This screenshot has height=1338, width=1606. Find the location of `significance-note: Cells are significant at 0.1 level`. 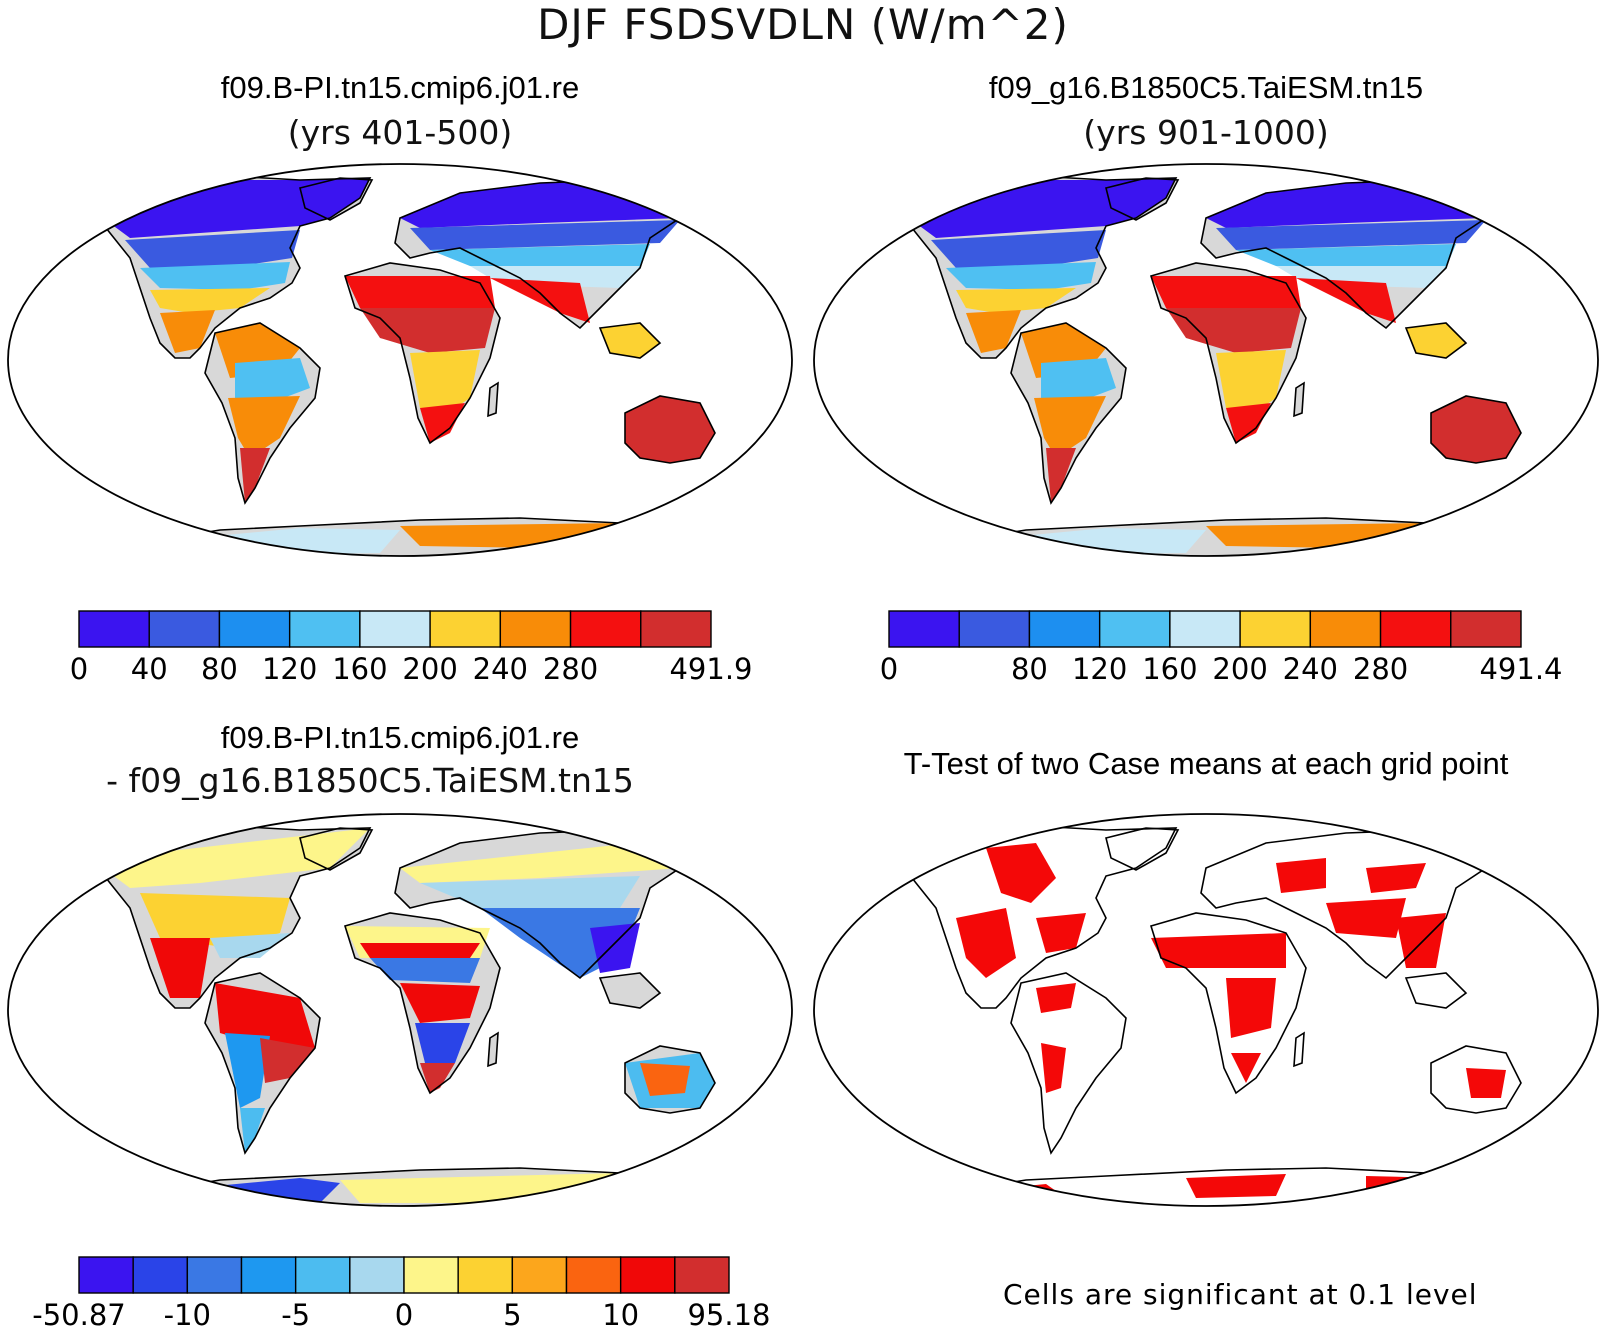

significance-note: Cells are significant at 0.1 level is located at coordinates (1240, 1294).